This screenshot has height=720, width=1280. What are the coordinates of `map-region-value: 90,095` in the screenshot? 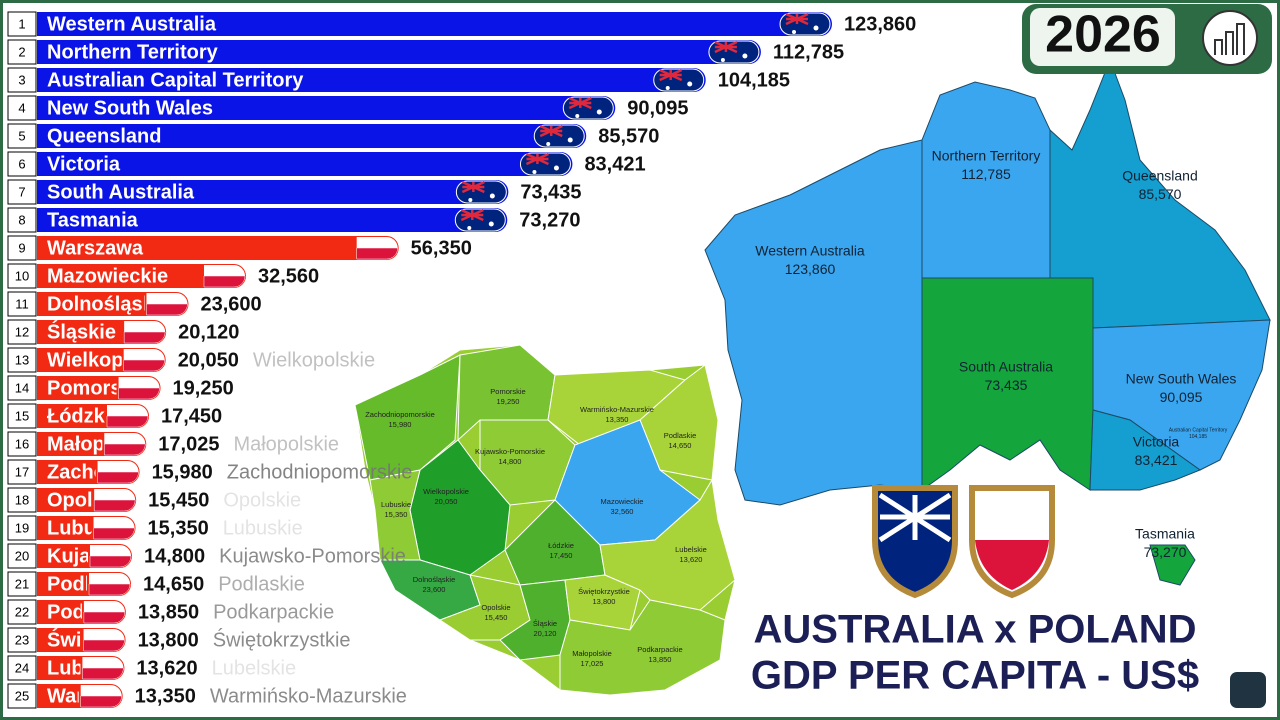 It's located at (1181, 397).